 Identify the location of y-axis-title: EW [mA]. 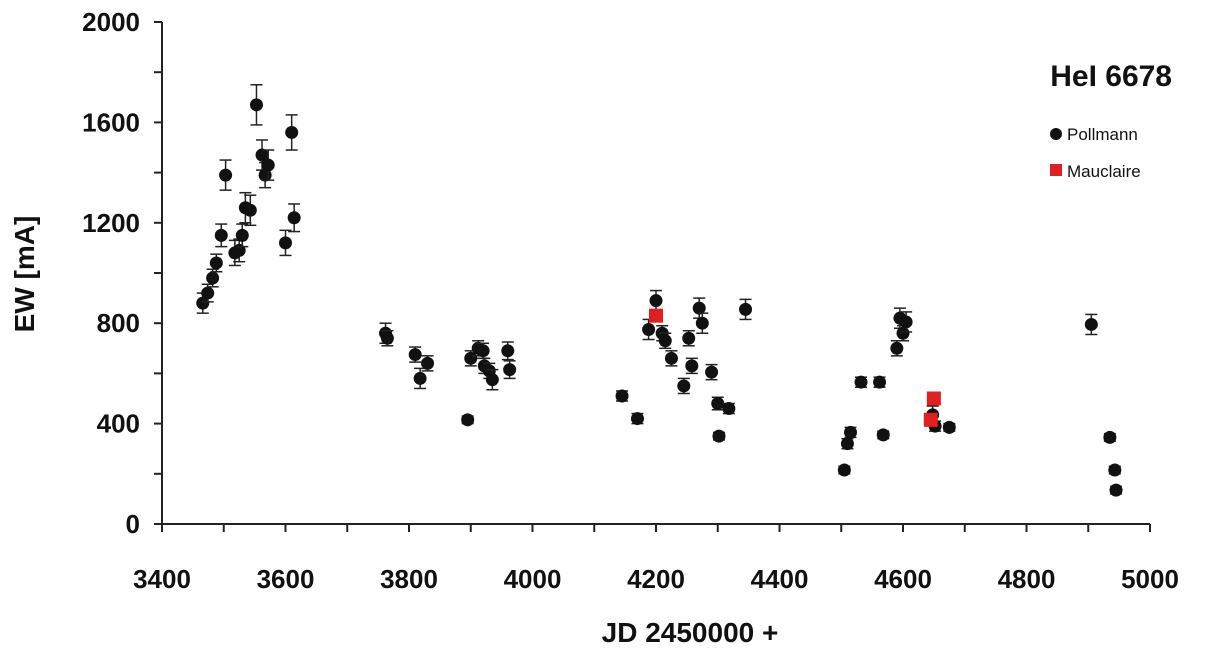
(24, 274).